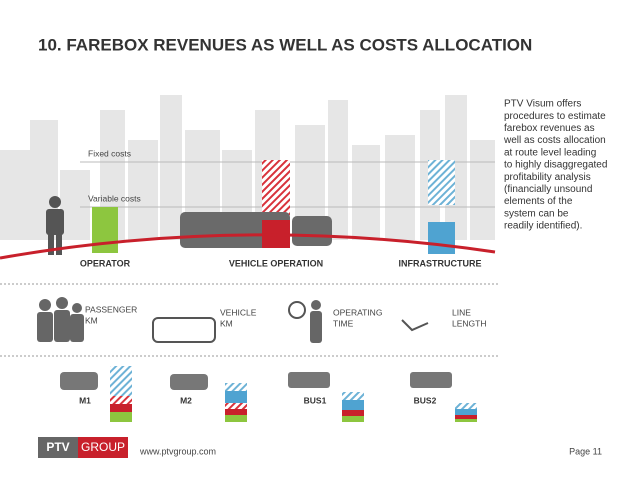 This screenshot has width=640, height=480. What do you see at coordinates (247, 250) in the screenshot?
I see `ground` at bounding box center [247, 250].